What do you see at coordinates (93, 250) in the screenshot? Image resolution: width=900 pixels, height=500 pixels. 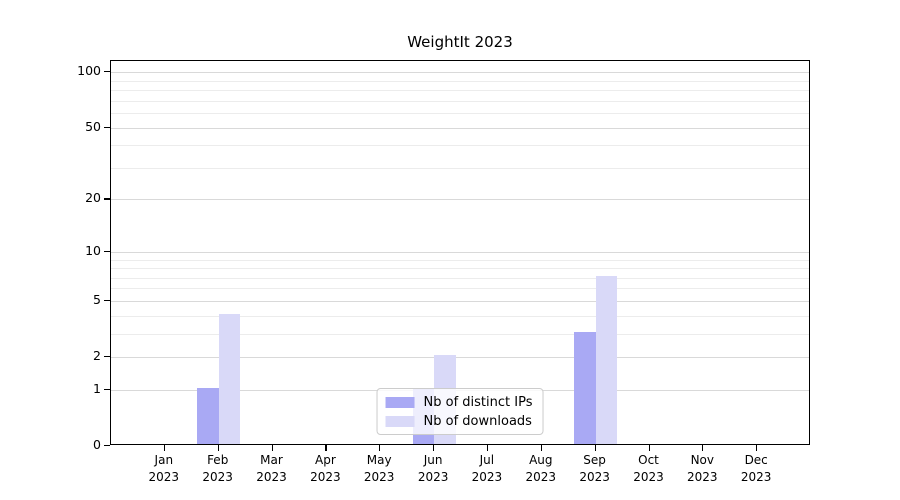 I see `y-tick-label: 10` at bounding box center [93, 250].